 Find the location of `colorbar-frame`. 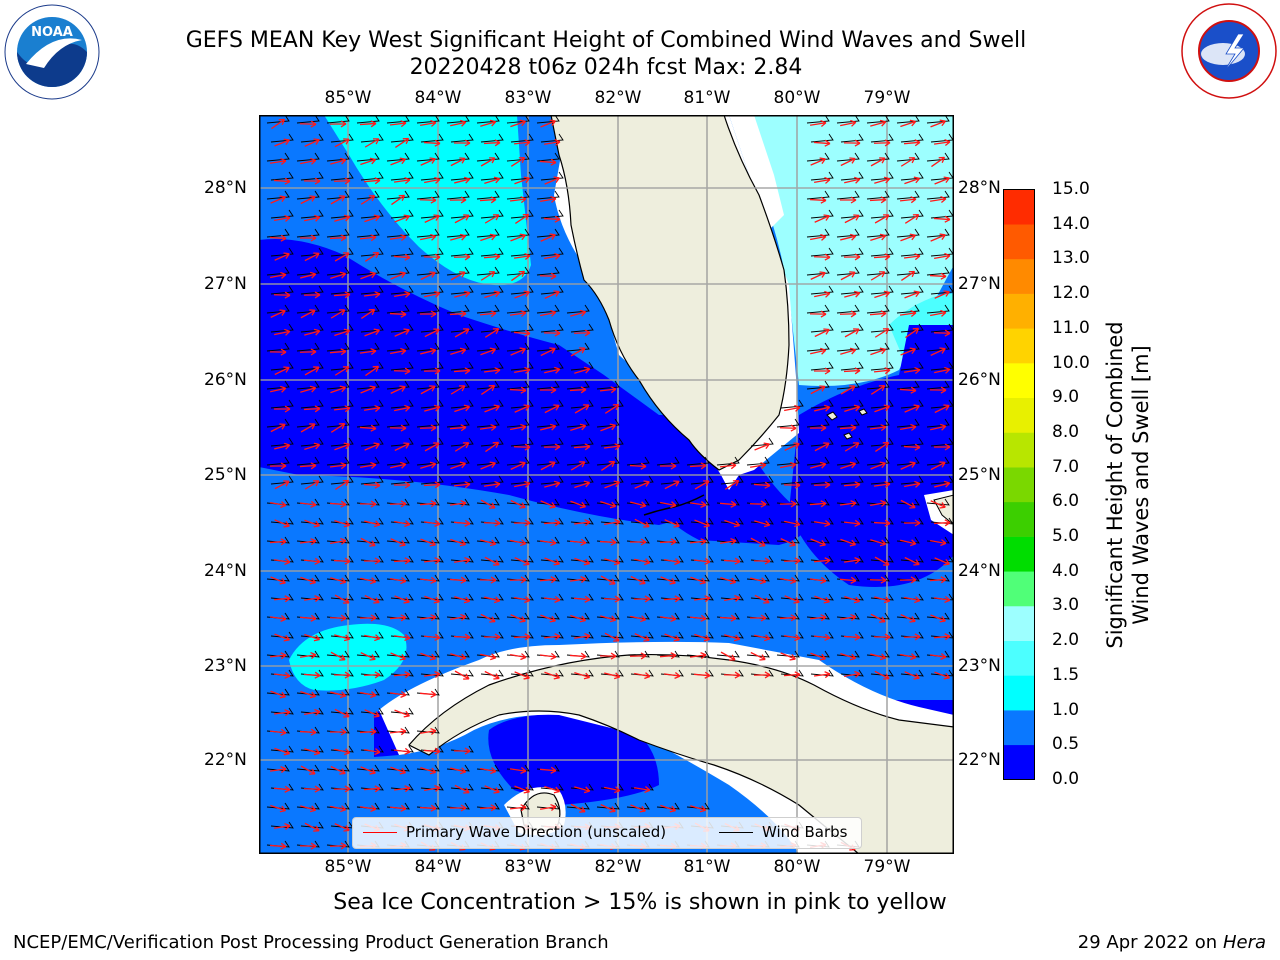

colorbar-frame is located at coordinates (1019, 484).